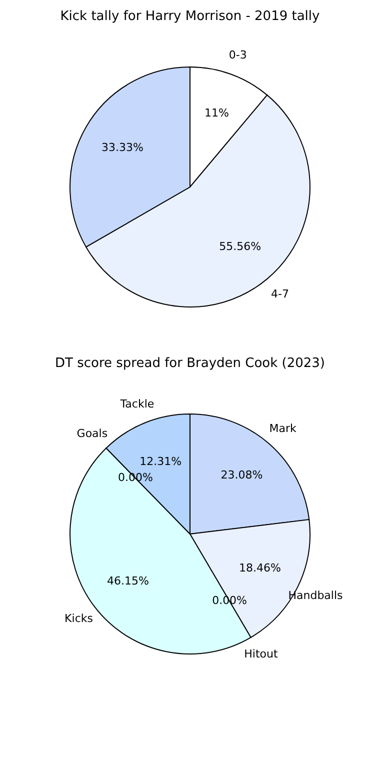 The image size is (390, 780). I want to click on data-label: 46.15%, so click(128, 581).